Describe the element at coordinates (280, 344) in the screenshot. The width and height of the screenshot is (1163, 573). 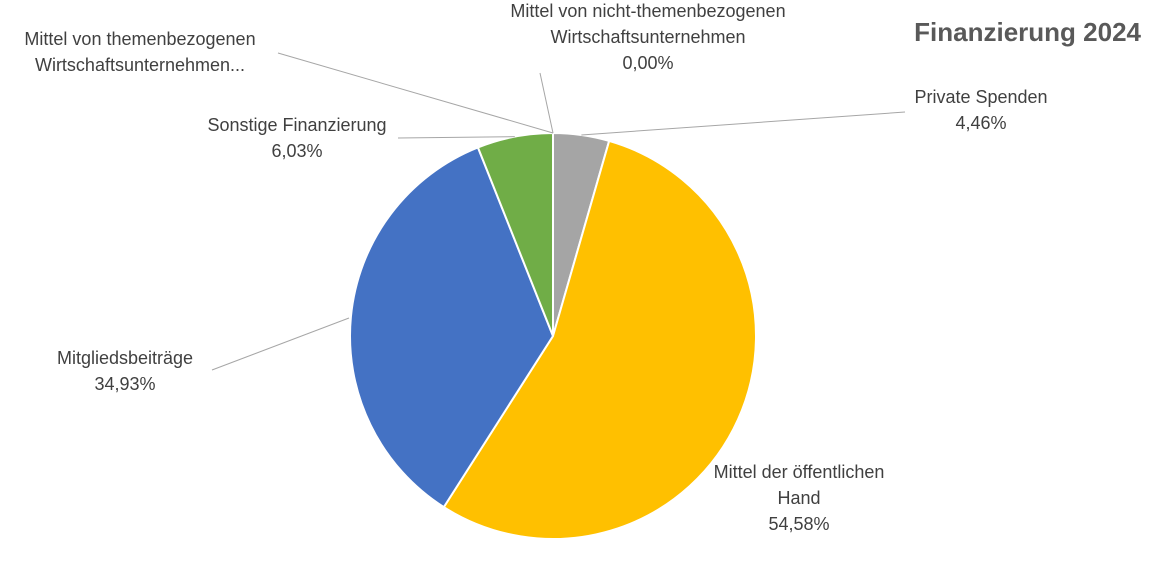
I see `leader-line-mitgliedsbeiträge` at that location.